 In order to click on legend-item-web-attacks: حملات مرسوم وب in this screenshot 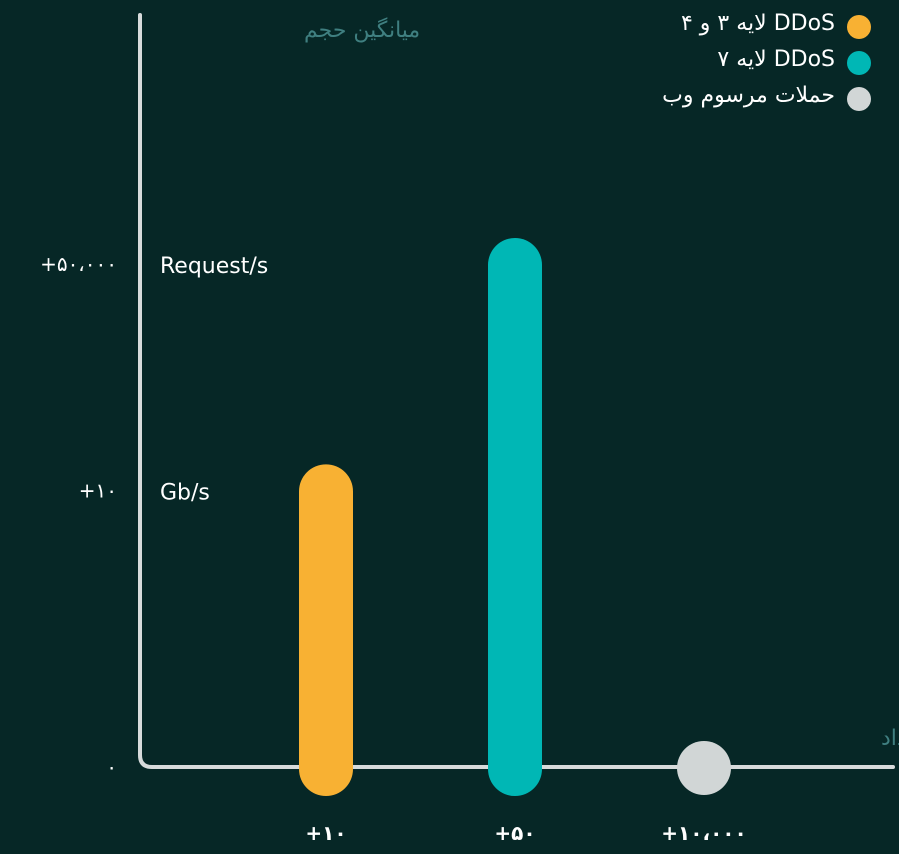, I will do `click(699, 100)`.